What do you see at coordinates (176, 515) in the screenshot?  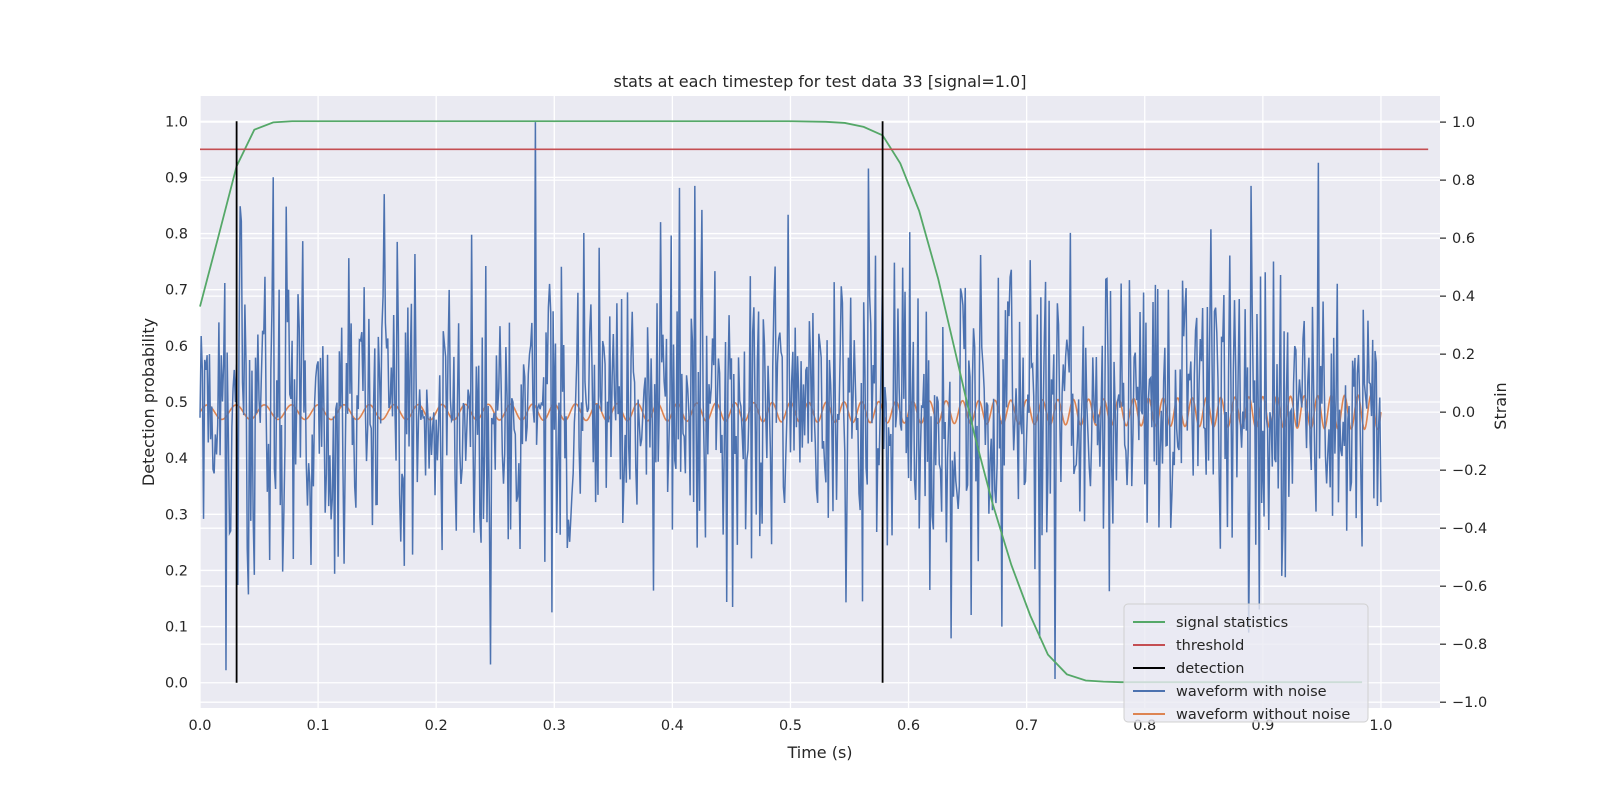 I see `y-tick-label: 0.3` at bounding box center [176, 515].